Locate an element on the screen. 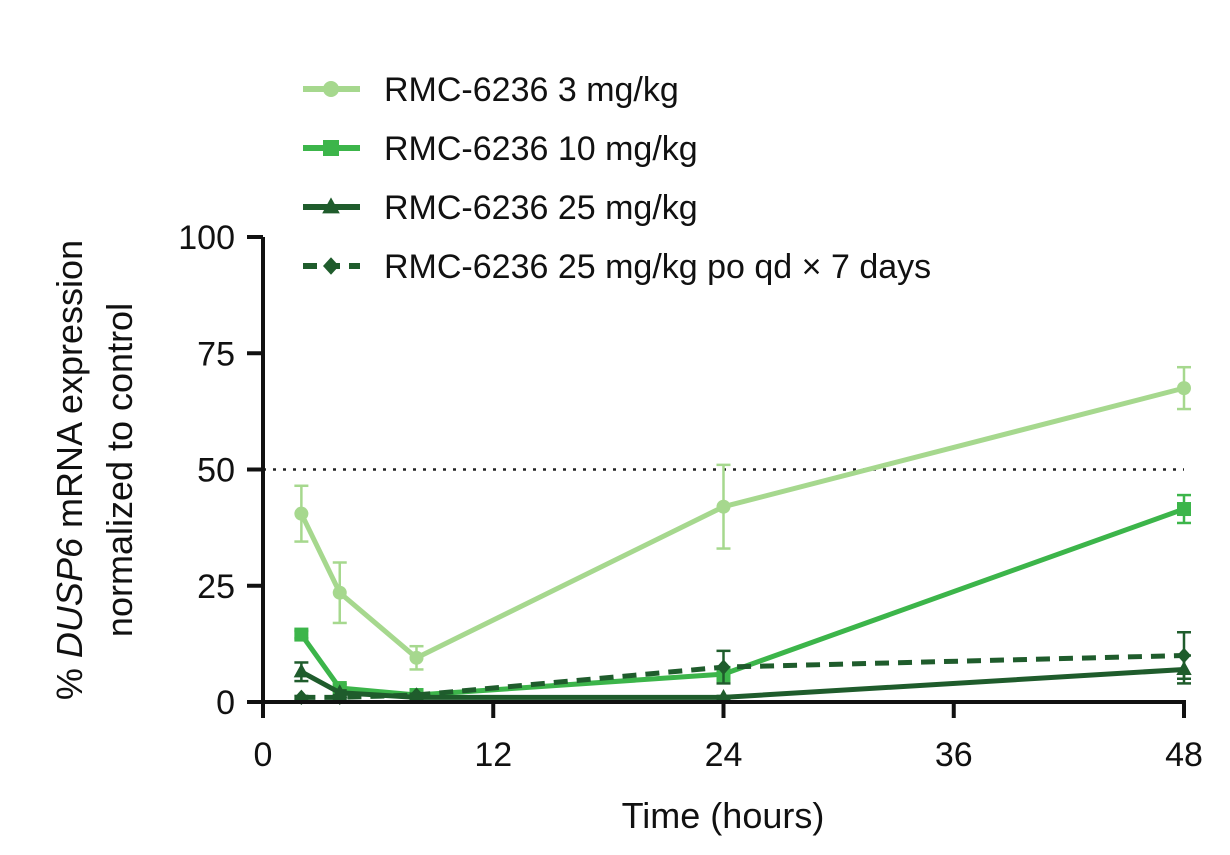 The image size is (1230, 855). legend-item: RMC-6236 25 mg/kg po qd × 7 days is located at coordinates (617, 267).